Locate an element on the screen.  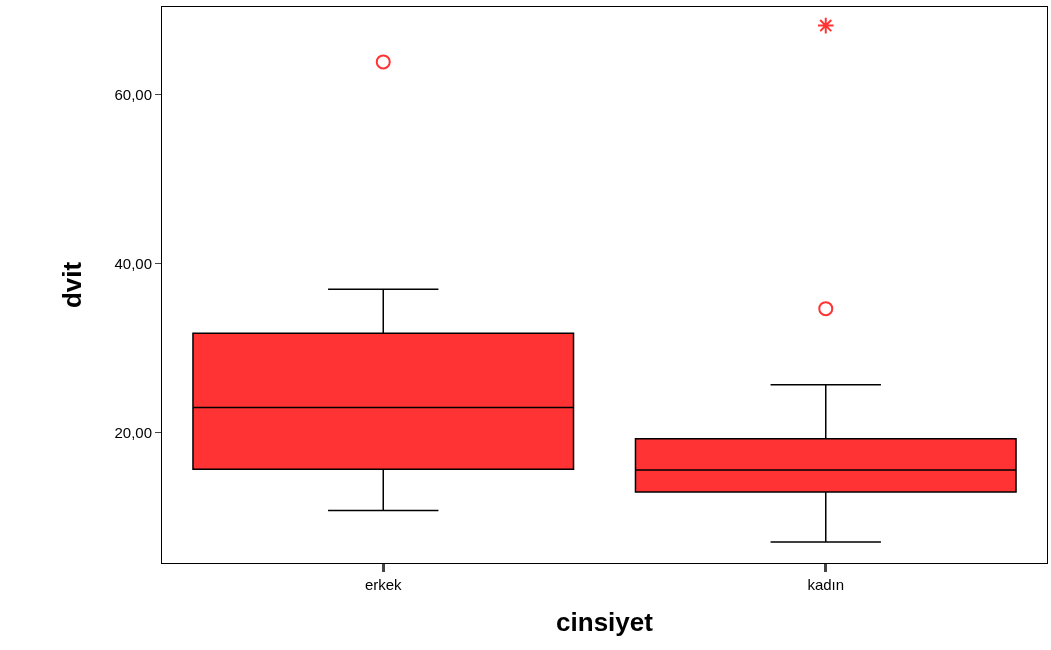
y-tick-label: 60,00 is located at coordinates (133, 95).